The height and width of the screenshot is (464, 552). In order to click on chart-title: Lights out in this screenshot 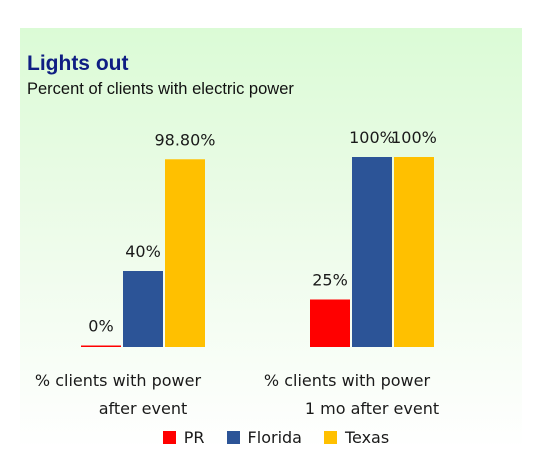, I will do `click(78, 63)`.